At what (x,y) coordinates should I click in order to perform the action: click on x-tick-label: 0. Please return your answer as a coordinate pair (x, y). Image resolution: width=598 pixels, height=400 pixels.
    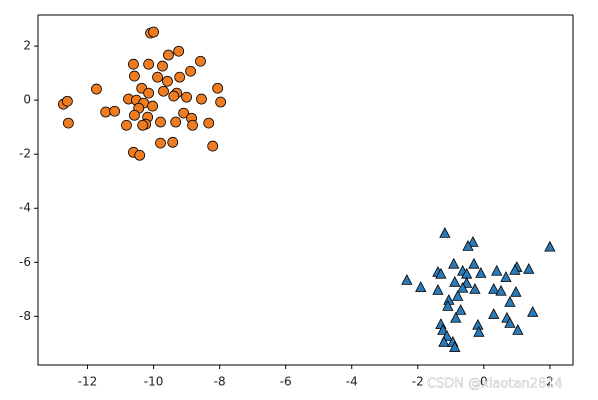
    Looking at the image, I should click on (484, 382).